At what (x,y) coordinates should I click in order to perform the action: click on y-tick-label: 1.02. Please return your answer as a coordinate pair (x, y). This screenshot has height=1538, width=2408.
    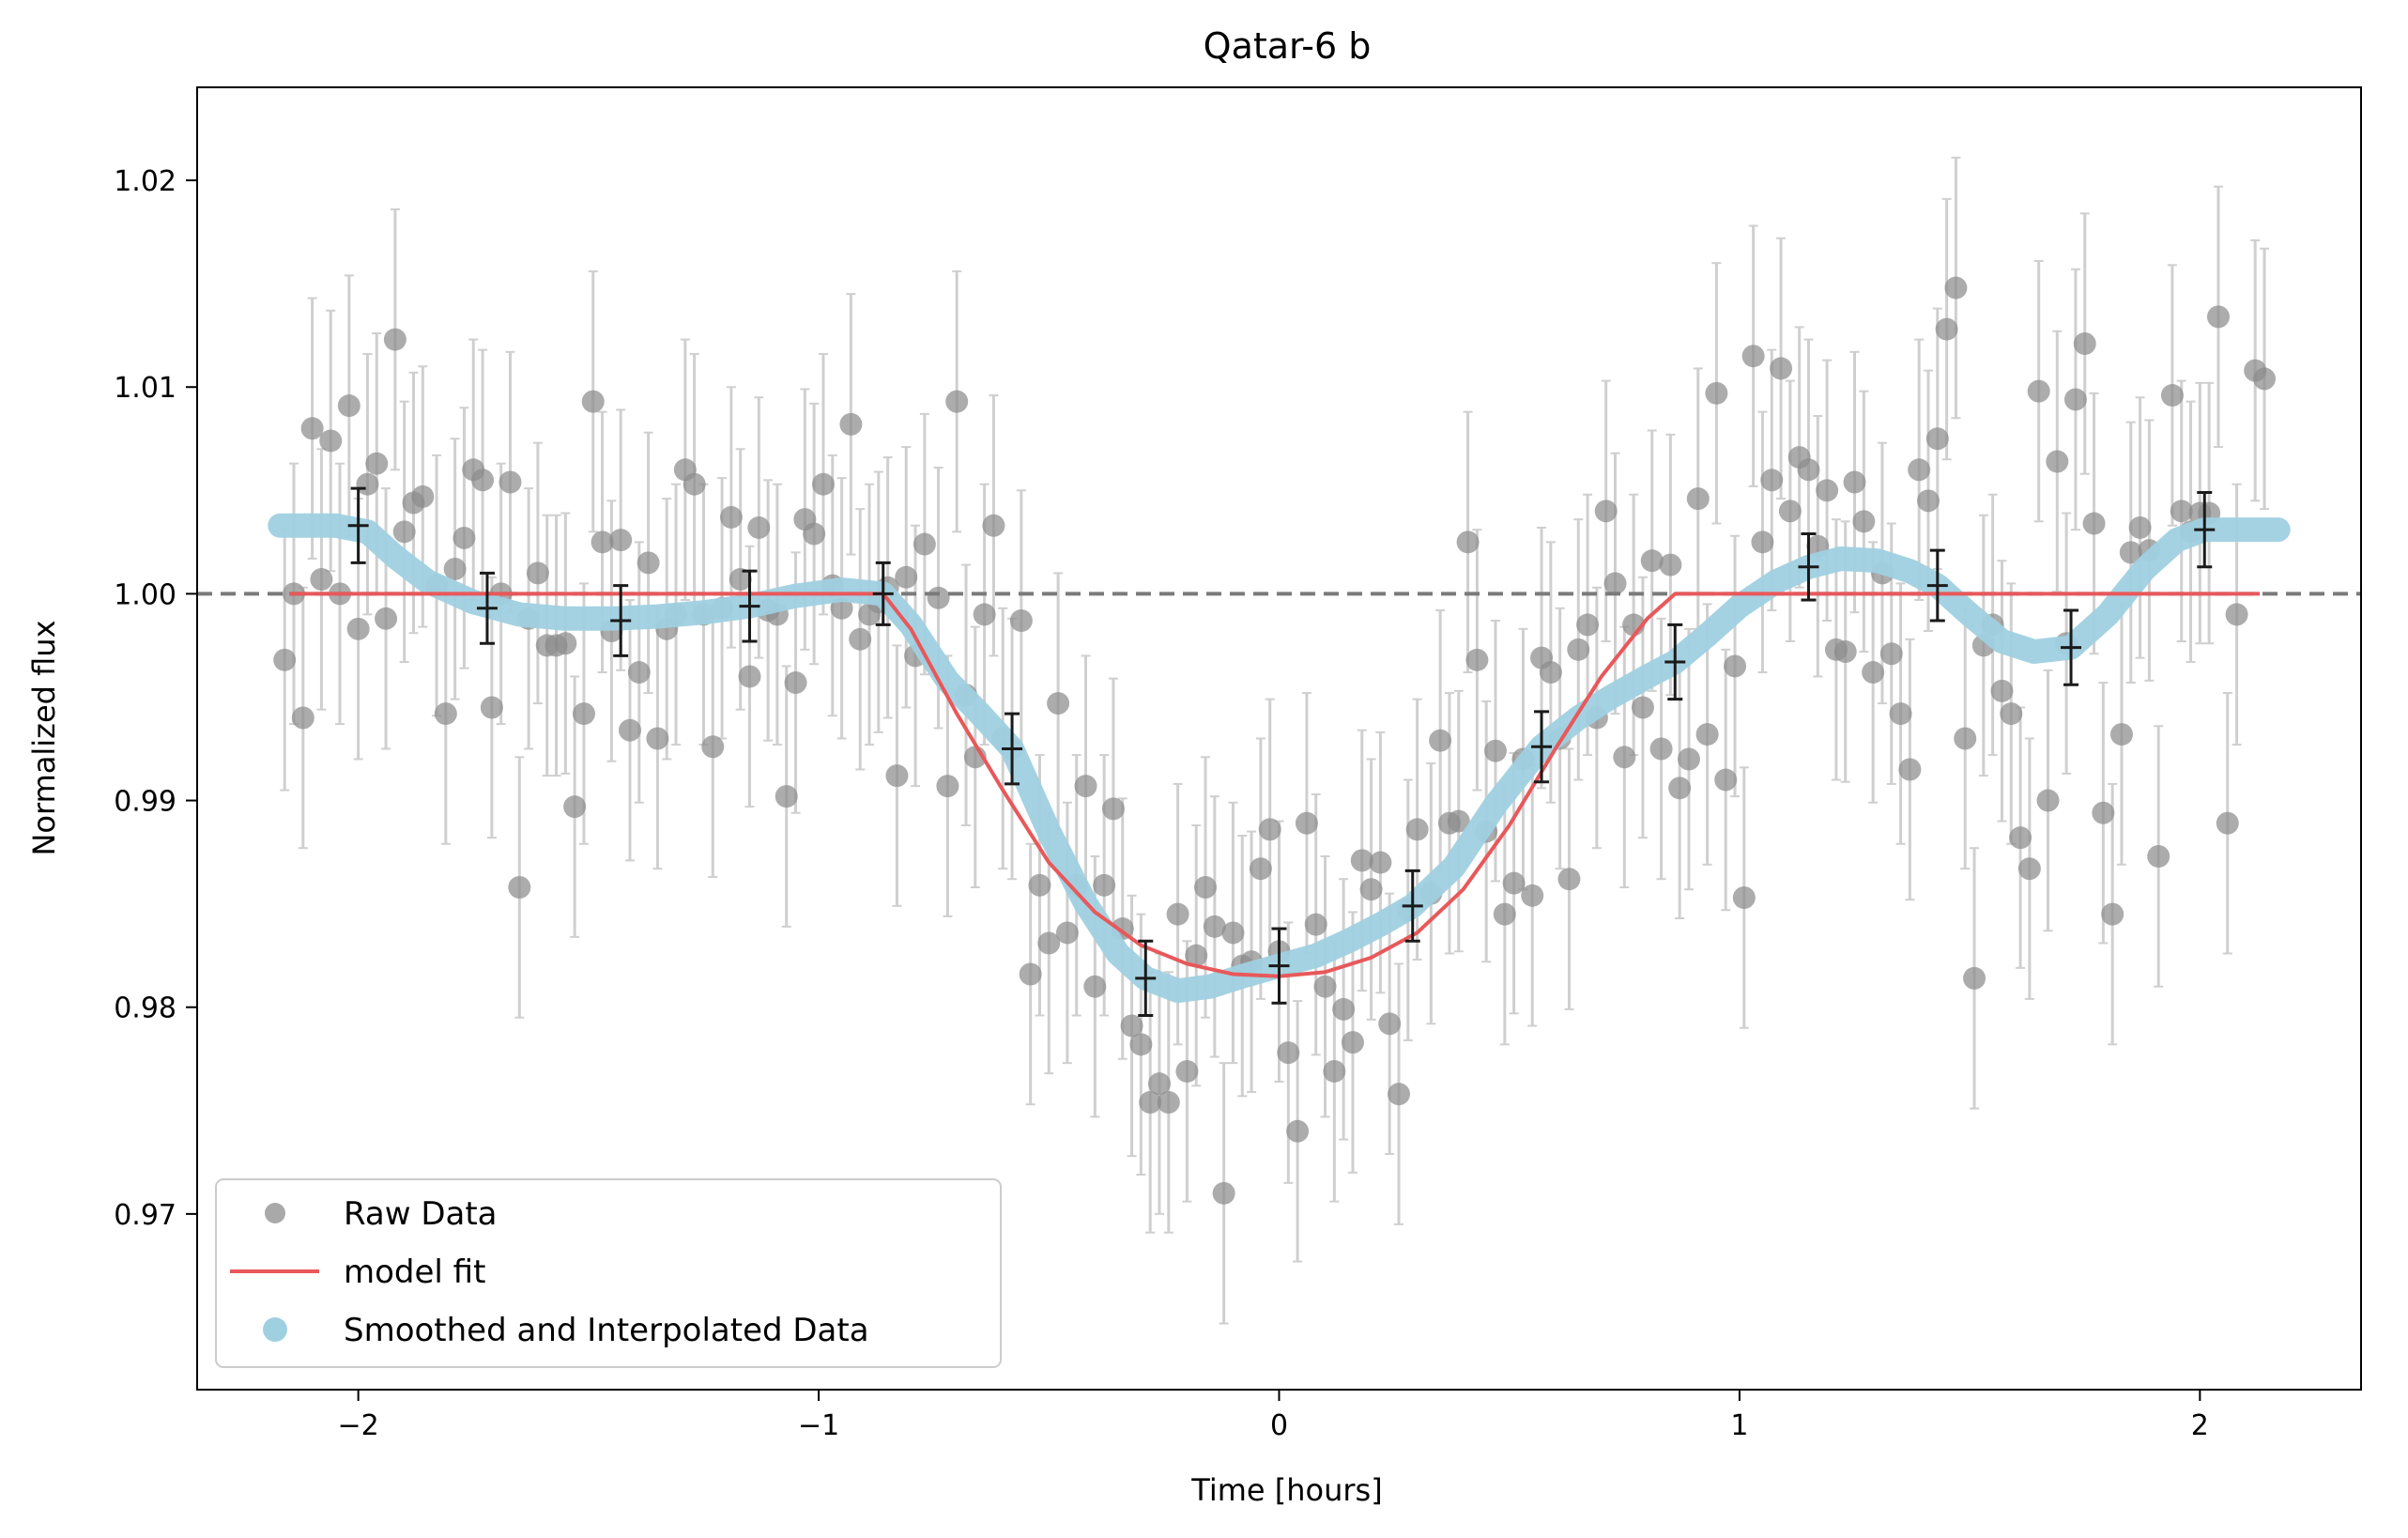
    Looking at the image, I should click on (145, 181).